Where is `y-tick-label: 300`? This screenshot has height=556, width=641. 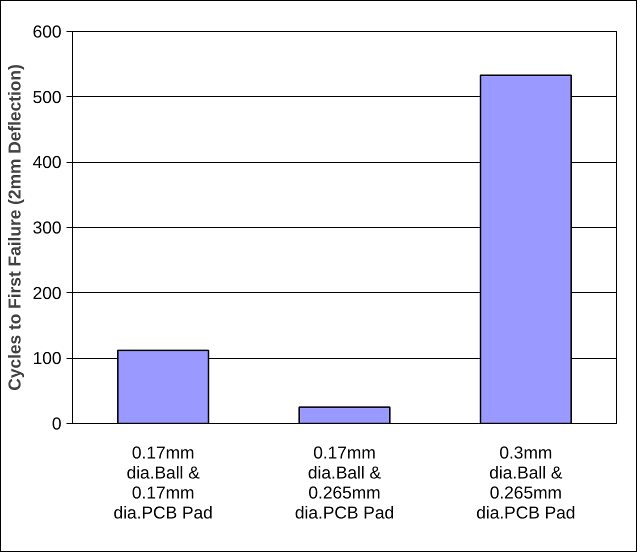 y-tick-label: 300 is located at coordinates (47, 228).